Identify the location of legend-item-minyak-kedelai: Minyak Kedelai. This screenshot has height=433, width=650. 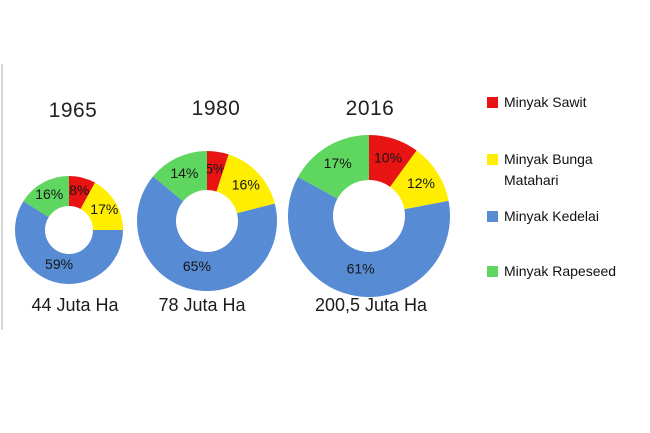
(556, 216).